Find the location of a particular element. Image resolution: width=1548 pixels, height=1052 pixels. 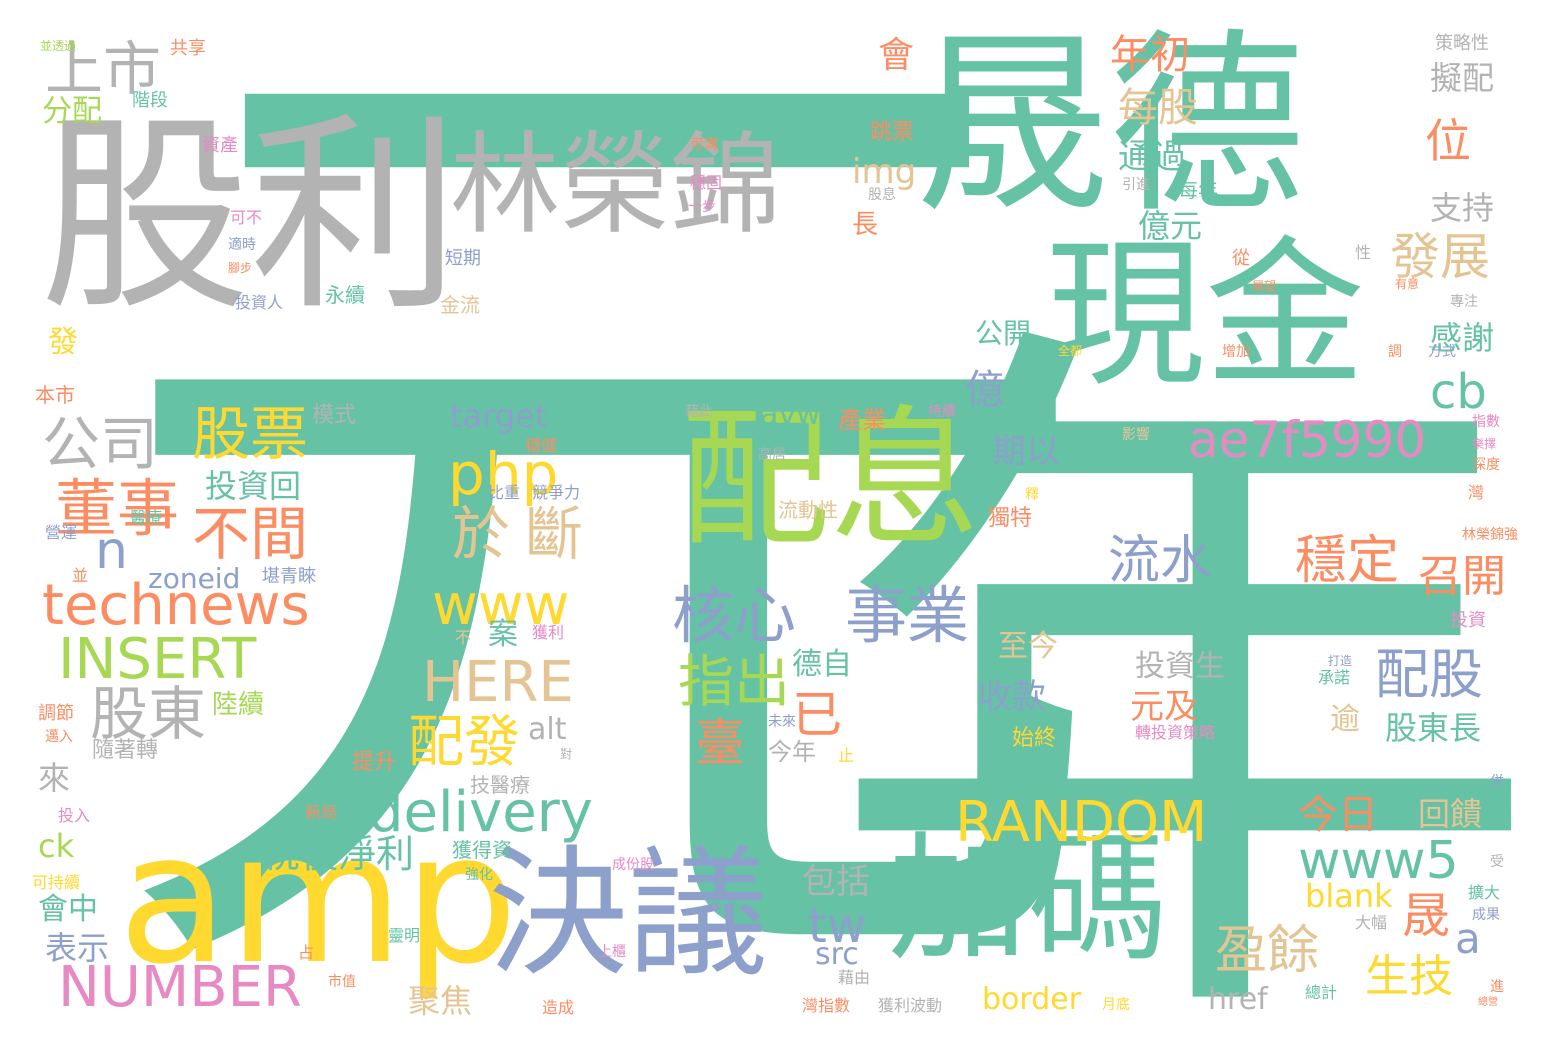

cloud-word: 資產 is located at coordinates (220, 145).